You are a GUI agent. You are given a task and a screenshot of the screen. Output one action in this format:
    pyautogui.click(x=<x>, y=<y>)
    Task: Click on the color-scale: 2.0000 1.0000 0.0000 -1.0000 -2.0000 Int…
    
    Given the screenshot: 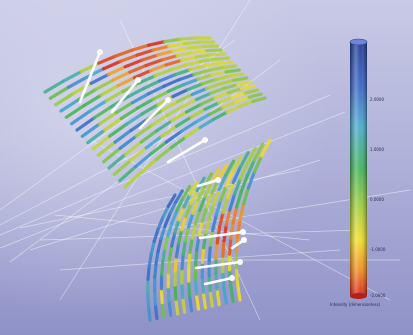 What is the action you would take?
    pyautogui.click(x=358, y=172)
    